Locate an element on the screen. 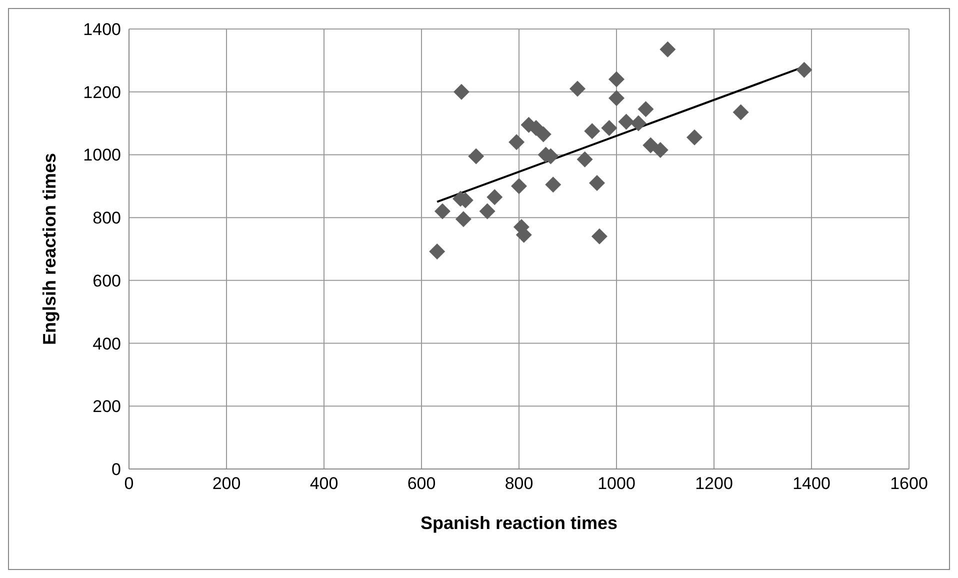  y-tick-label: 1200 is located at coordinates (102, 92).